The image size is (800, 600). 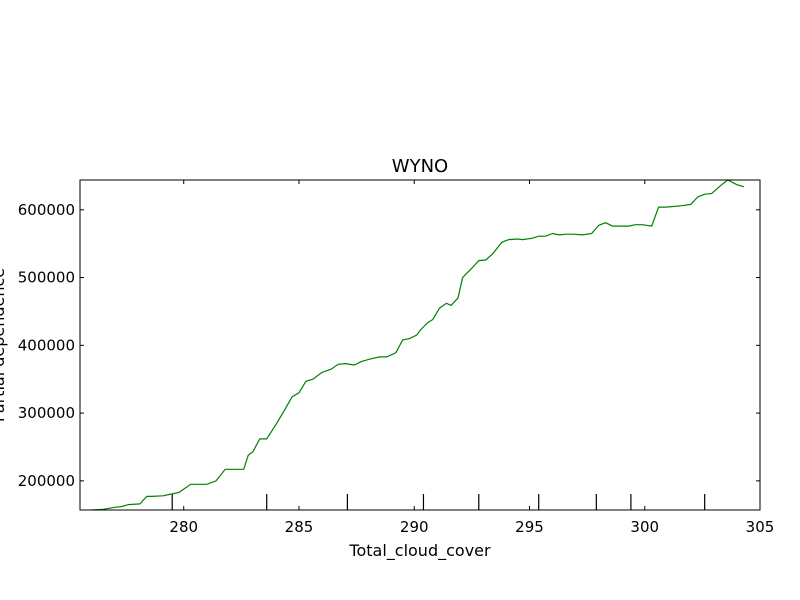 What do you see at coordinates (299, 527) in the screenshot?
I see `x-tick-label: 285` at bounding box center [299, 527].